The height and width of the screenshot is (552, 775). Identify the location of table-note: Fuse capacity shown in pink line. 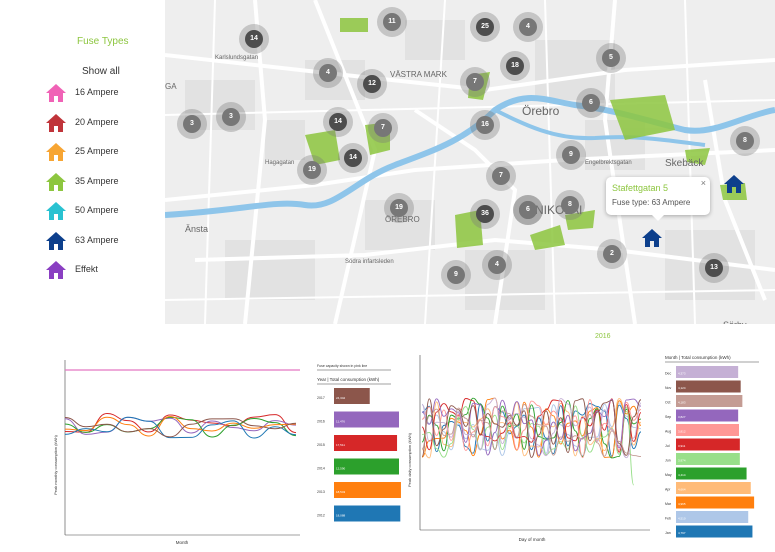
(342, 366).